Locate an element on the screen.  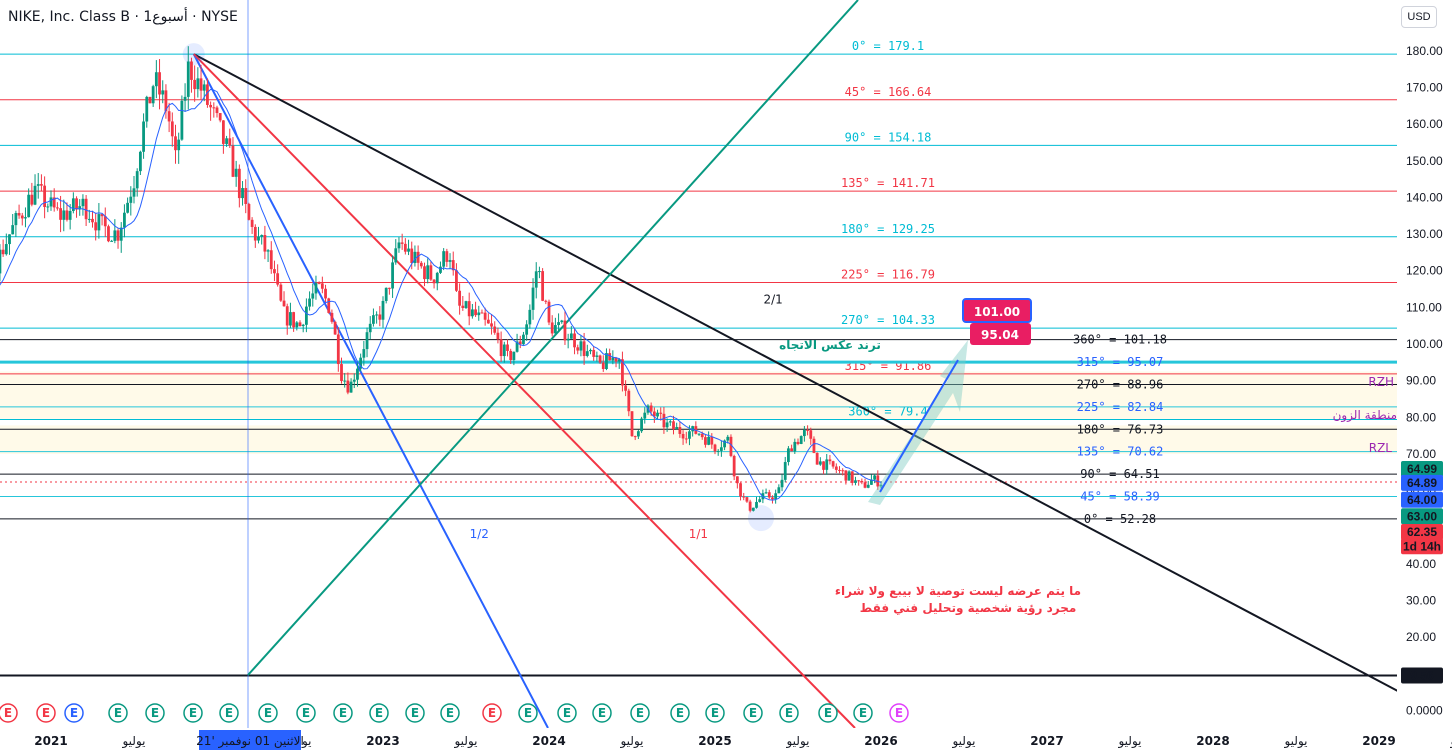
currency-button: USD is located at coordinates (1419, 17).